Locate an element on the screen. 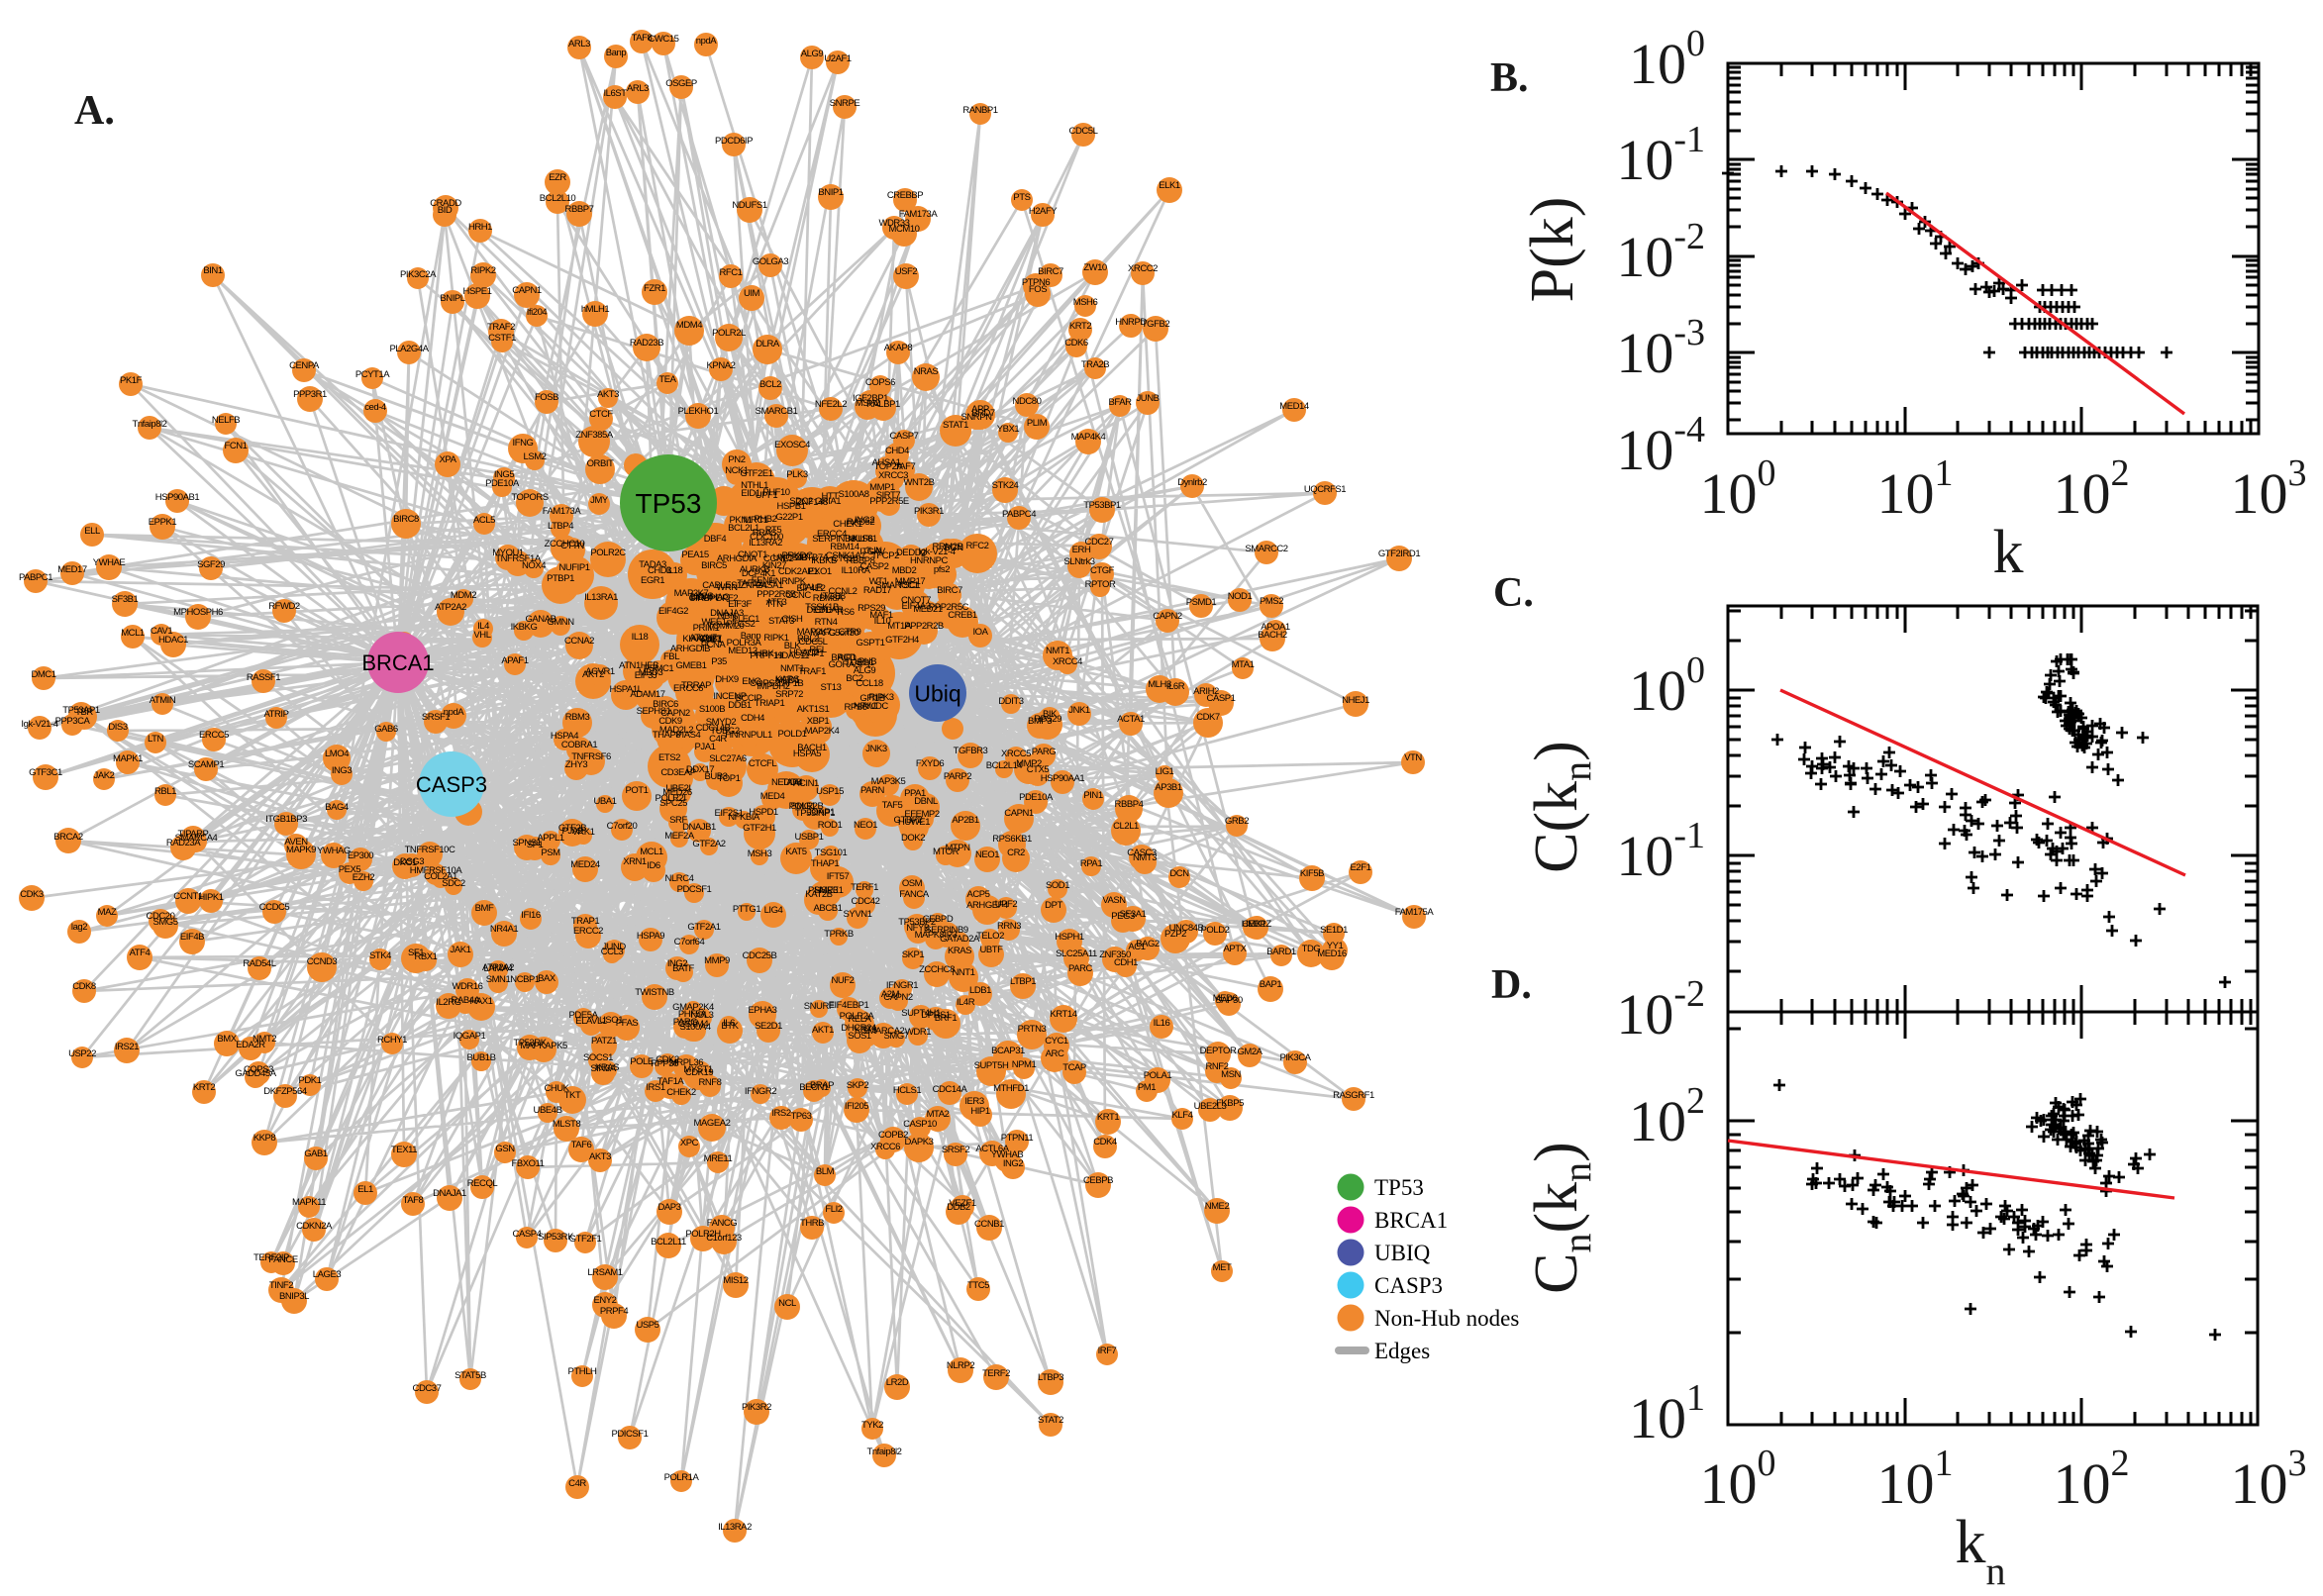 This screenshot has height=1596, width=2323. svg-text: PPP2R5E is located at coordinates (889, 501).